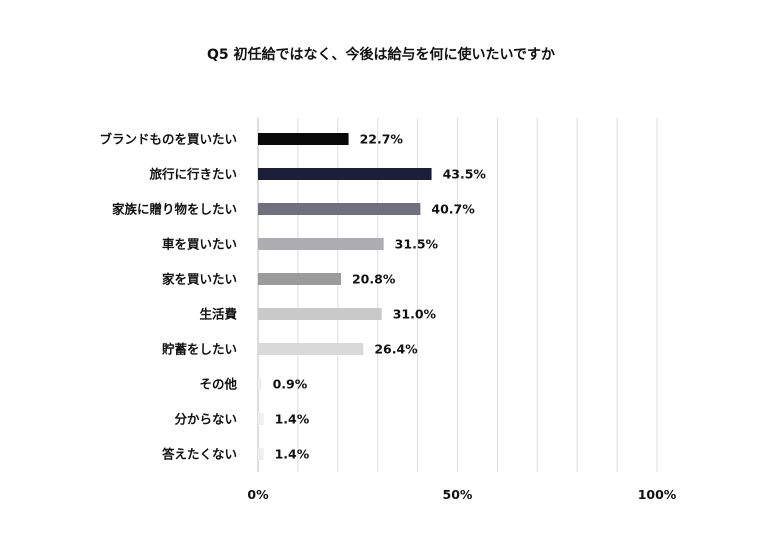 This screenshot has width=762, height=550. What do you see at coordinates (417, 244) in the screenshot?
I see `data-label: 31.5%` at bounding box center [417, 244].